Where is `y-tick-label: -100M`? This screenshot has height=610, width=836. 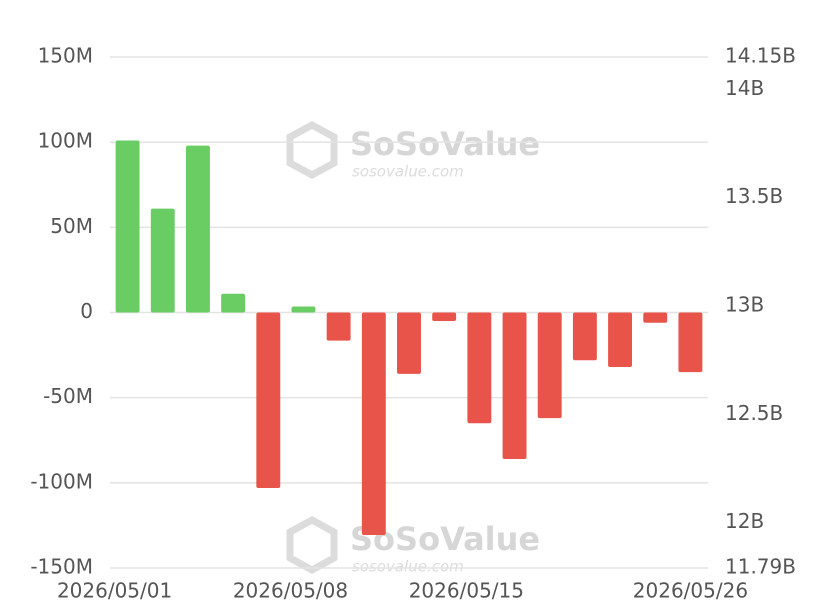 y-tick-label: -100M is located at coordinates (61, 481).